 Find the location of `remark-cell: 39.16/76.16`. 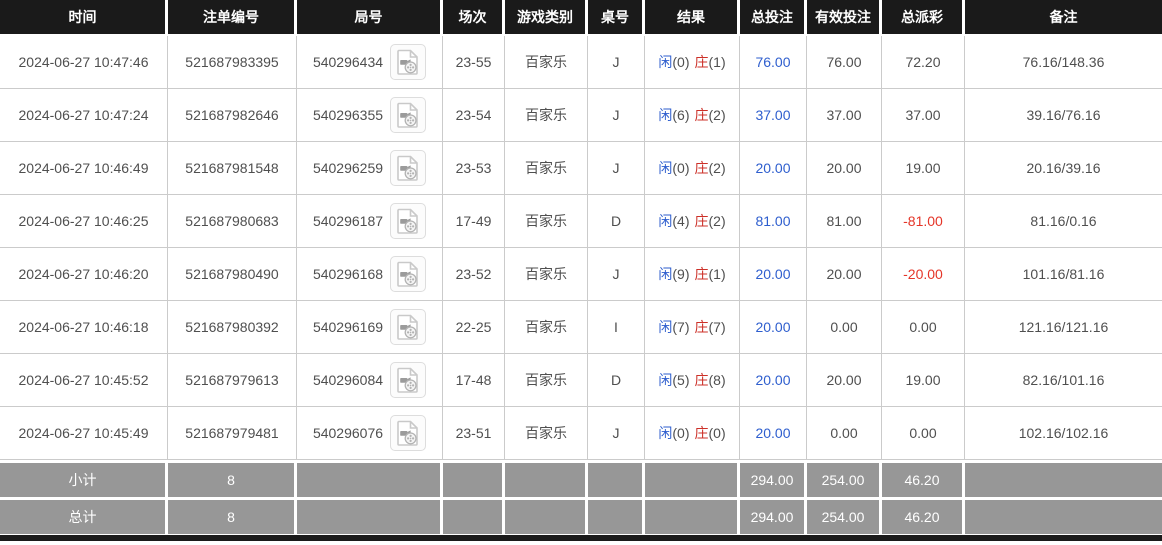

remark-cell: 39.16/76.16 is located at coordinates (1063, 115).